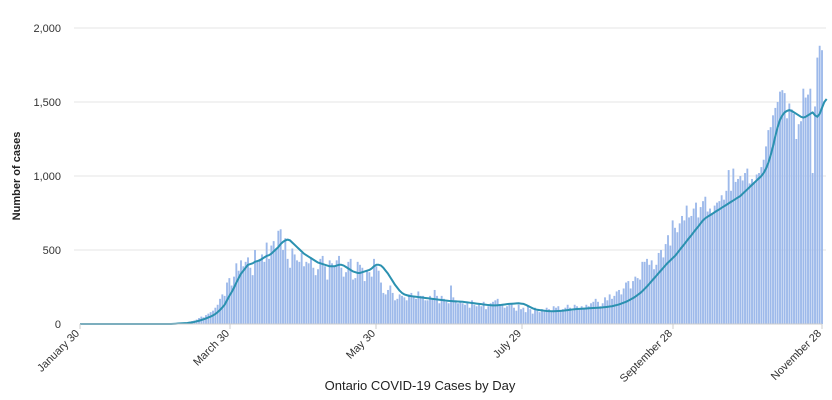  What do you see at coordinates (796, 355) in the screenshot?
I see `x-tick-label: November 28` at bounding box center [796, 355].